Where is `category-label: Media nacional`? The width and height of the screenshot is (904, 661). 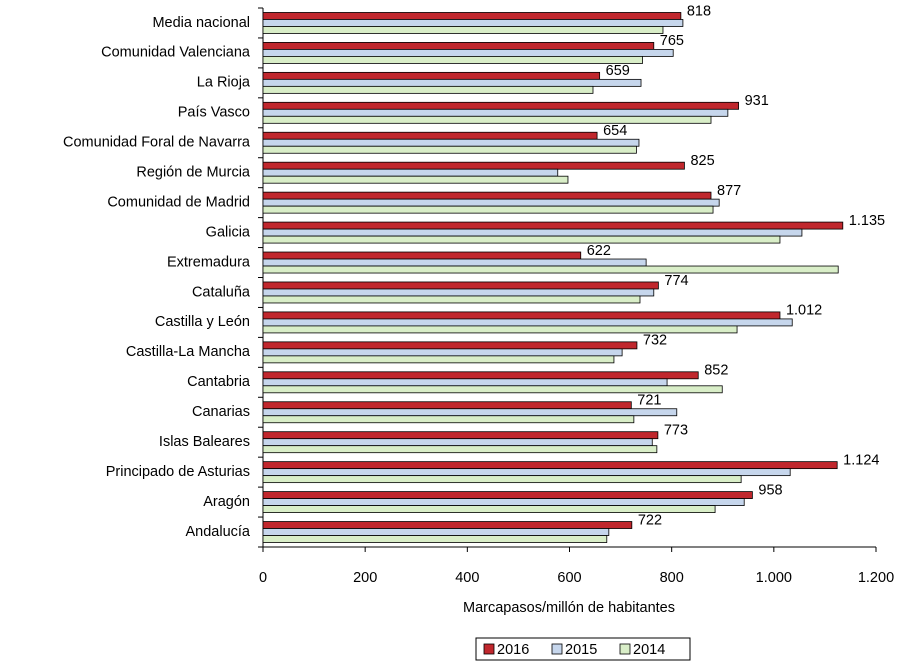
category-label: Media nacional is located at coordinates (201, 23).